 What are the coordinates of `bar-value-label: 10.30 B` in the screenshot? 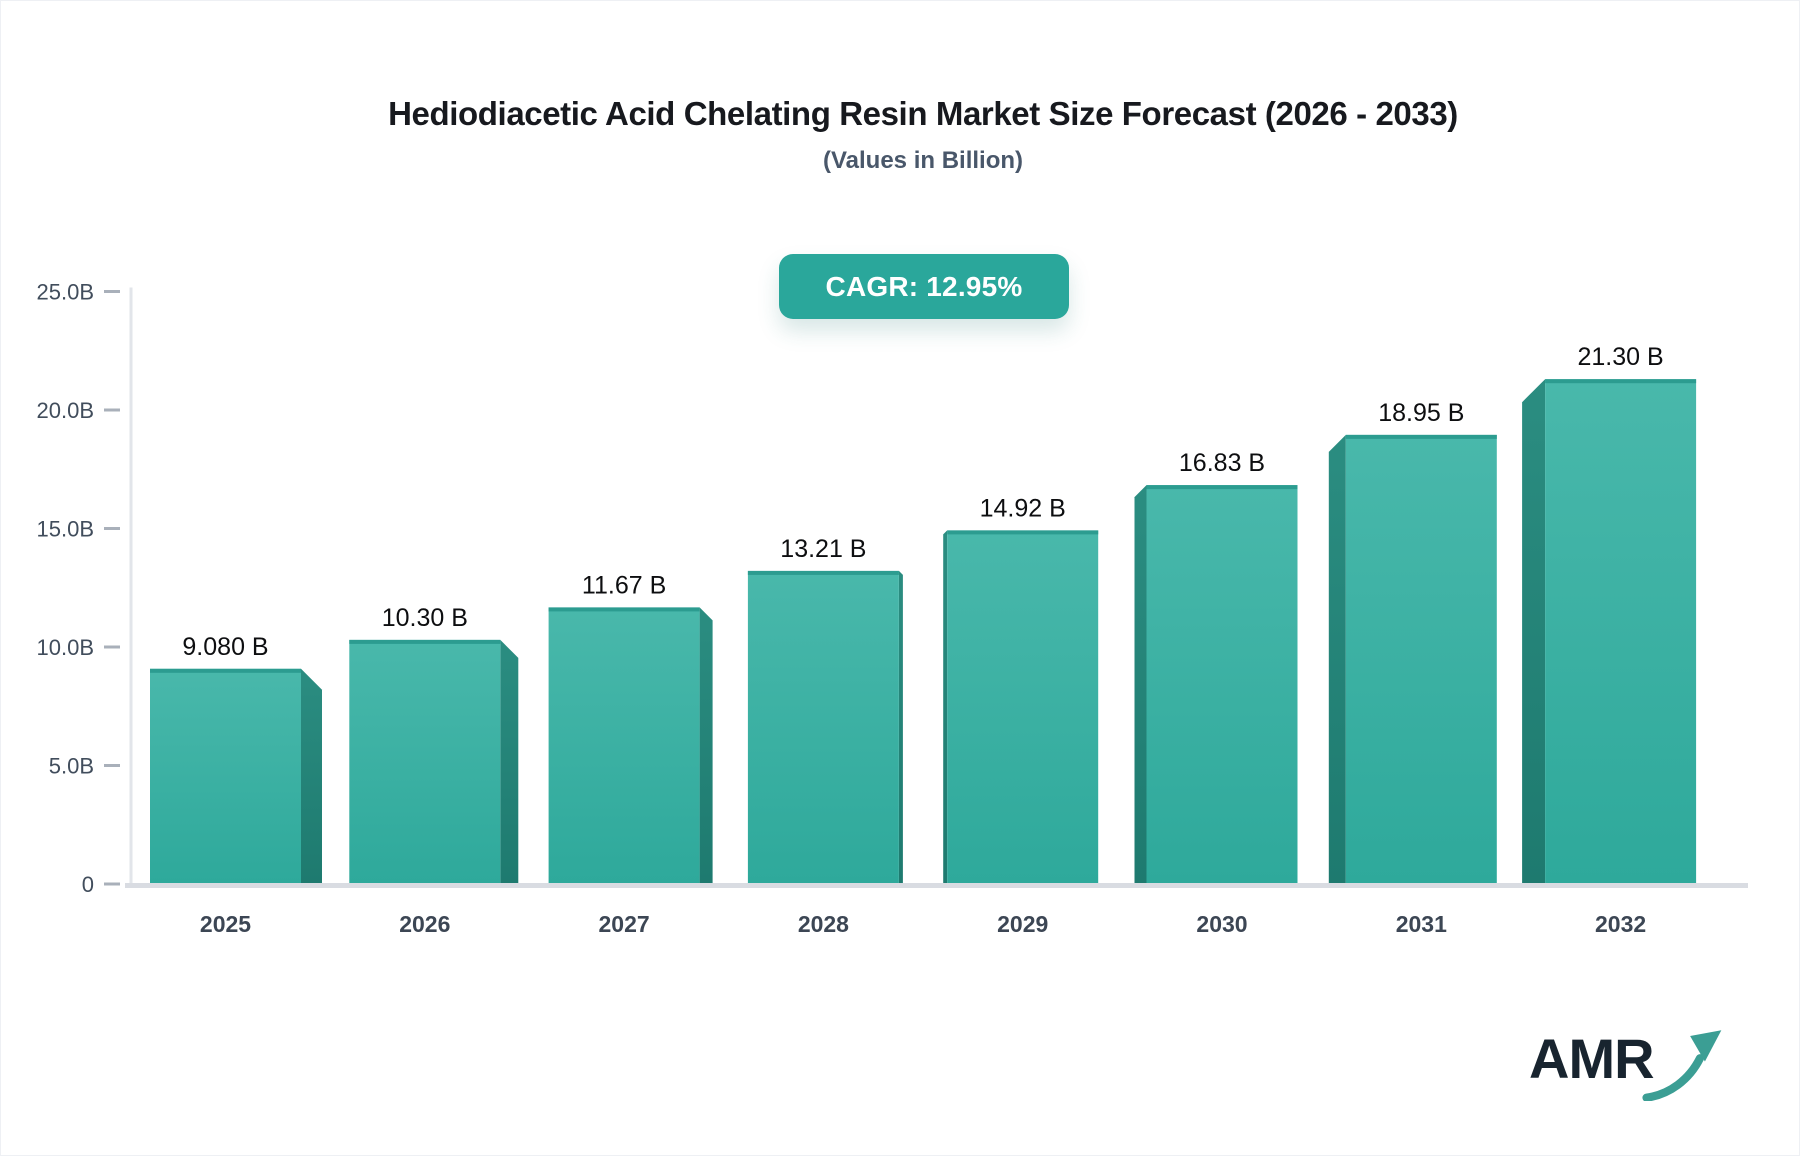 It's located at (425, 618).